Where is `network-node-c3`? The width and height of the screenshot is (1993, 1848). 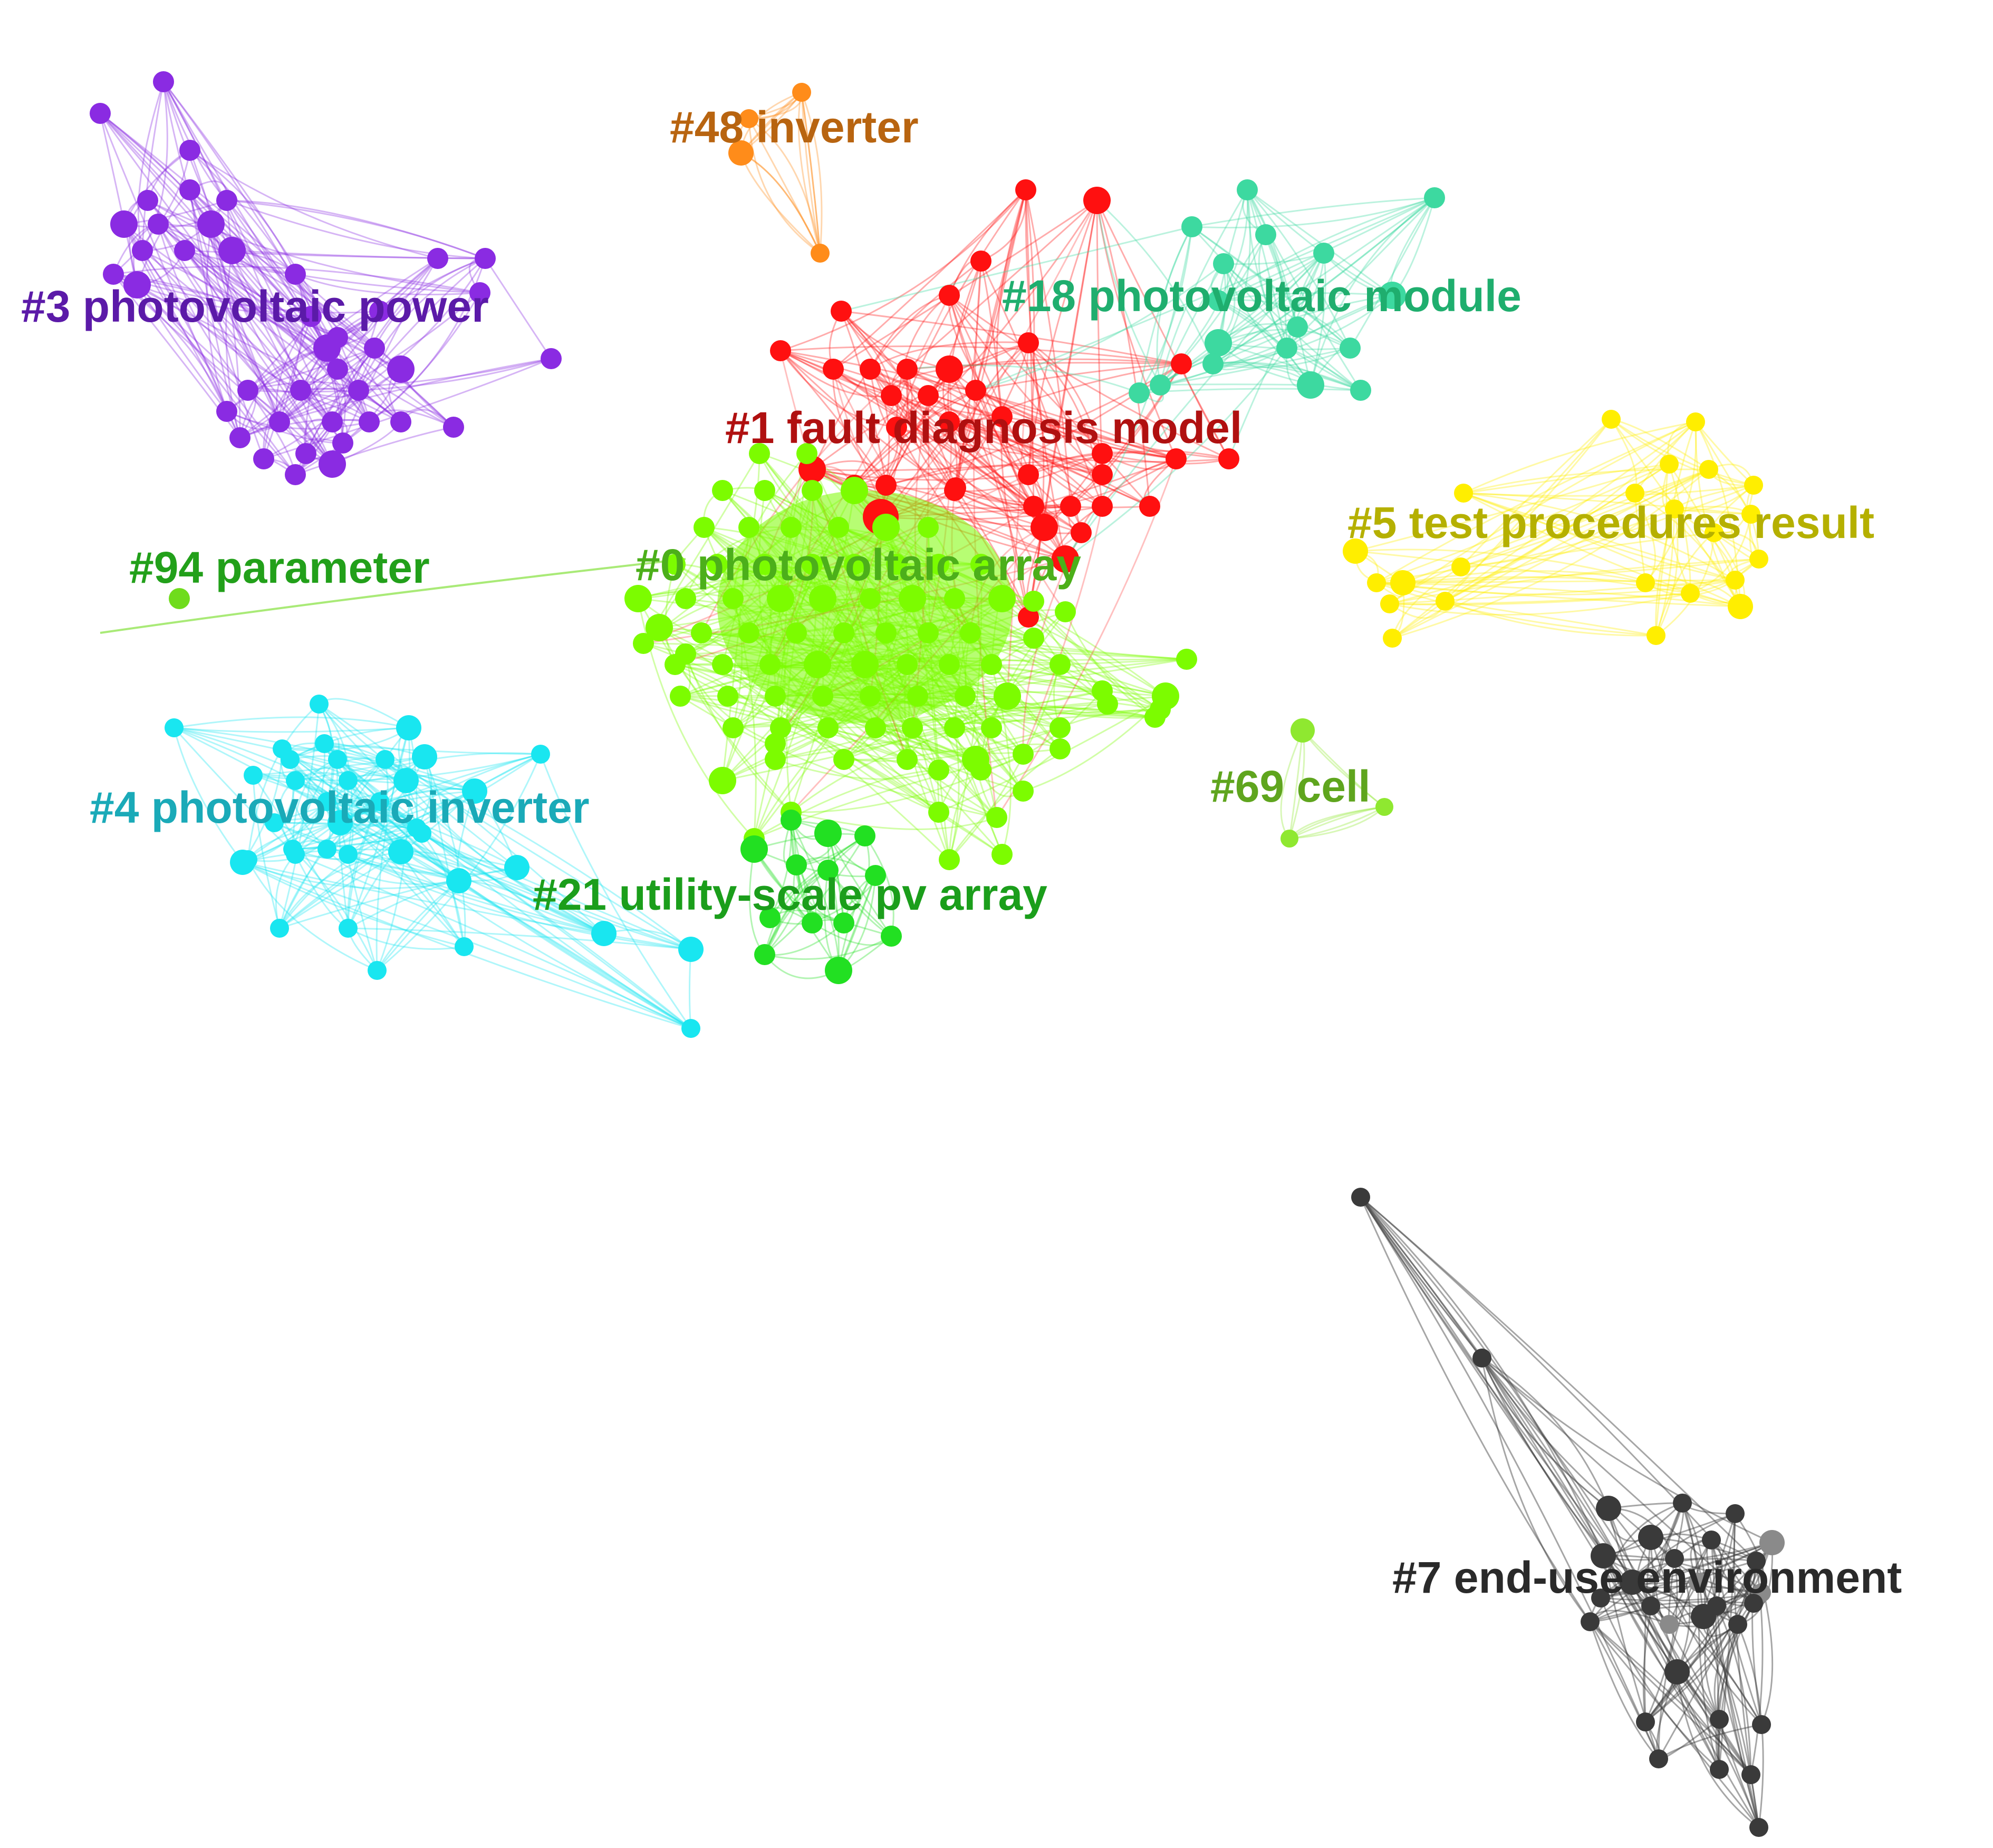
network-node-c3 is located at coordinates (370, 421).